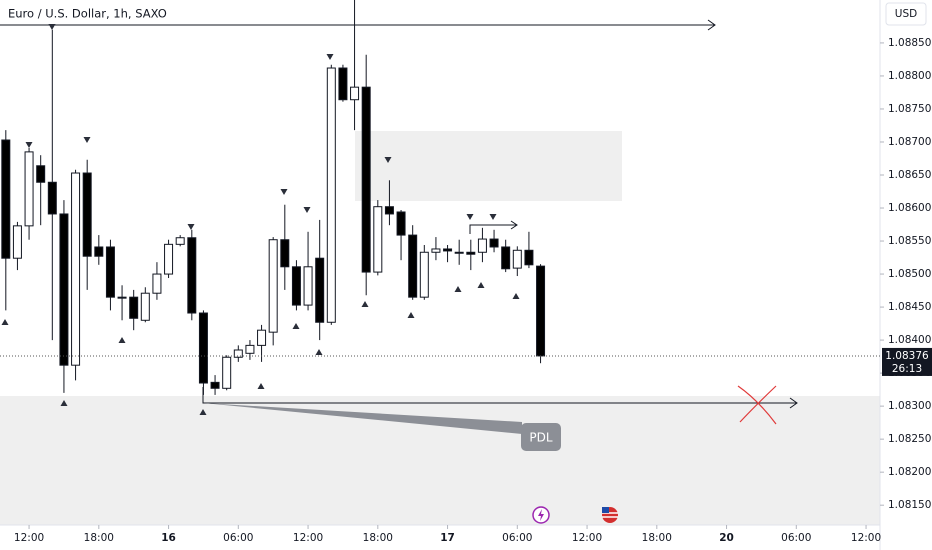 Image resolution: width=932 pixels, height=550 pixels. What do you see at coordinates (909, 406) in the screenshot?
I see `y-tick-label: 1.08300` at bounding box center [909, 406].